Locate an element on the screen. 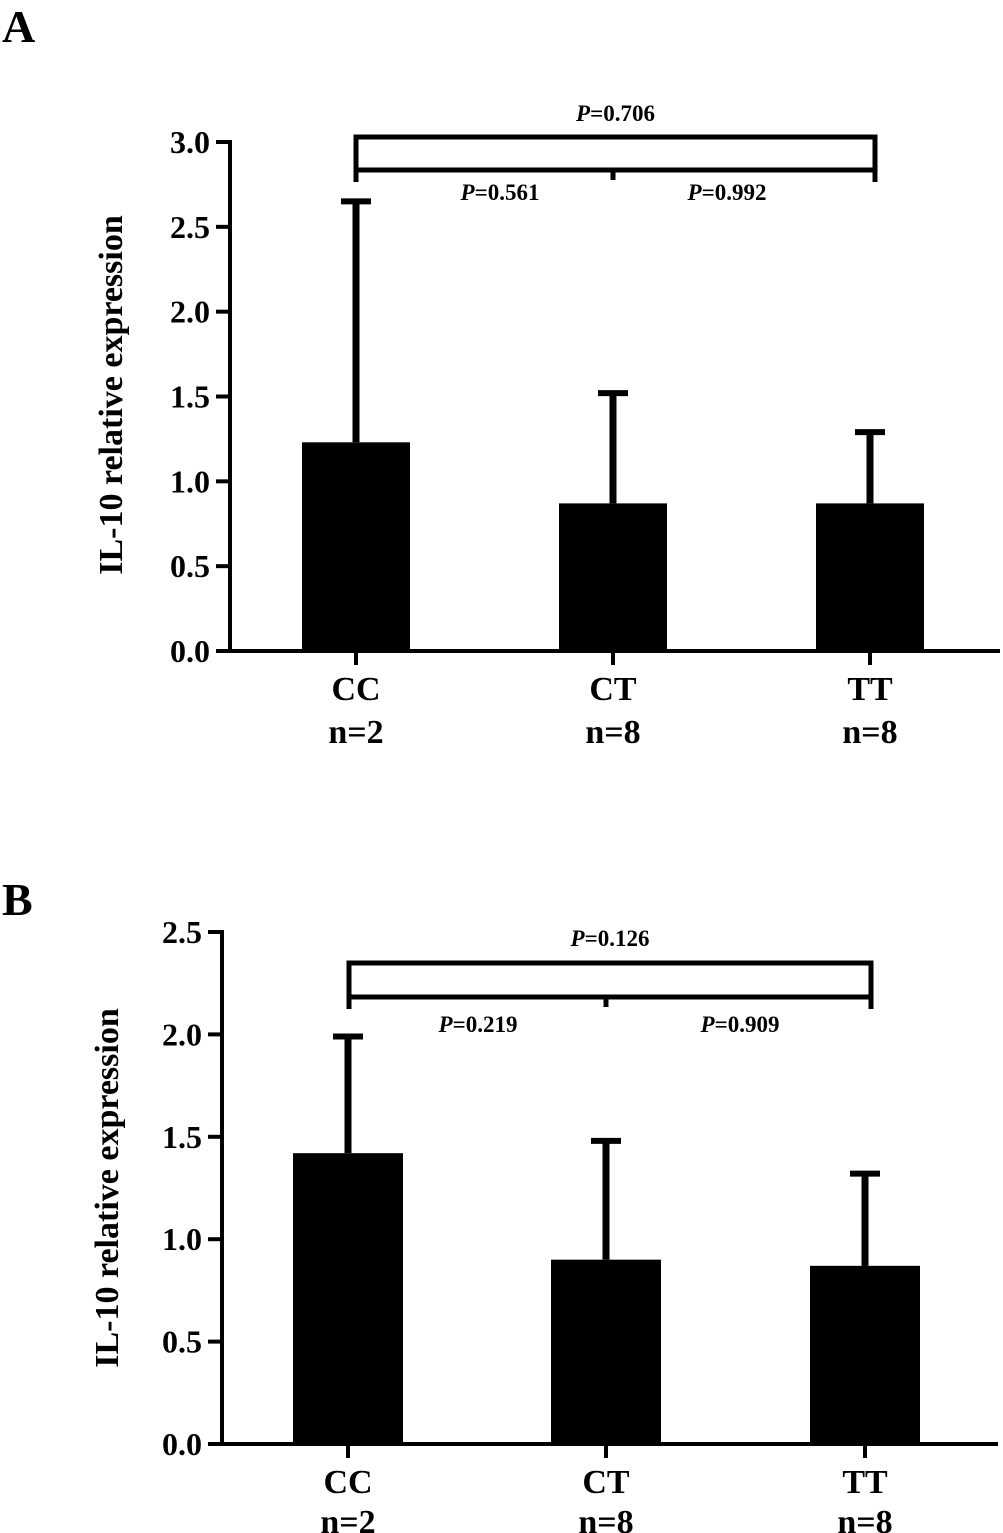  panel-b-overall-bracket is located at coordinates (610, 984).